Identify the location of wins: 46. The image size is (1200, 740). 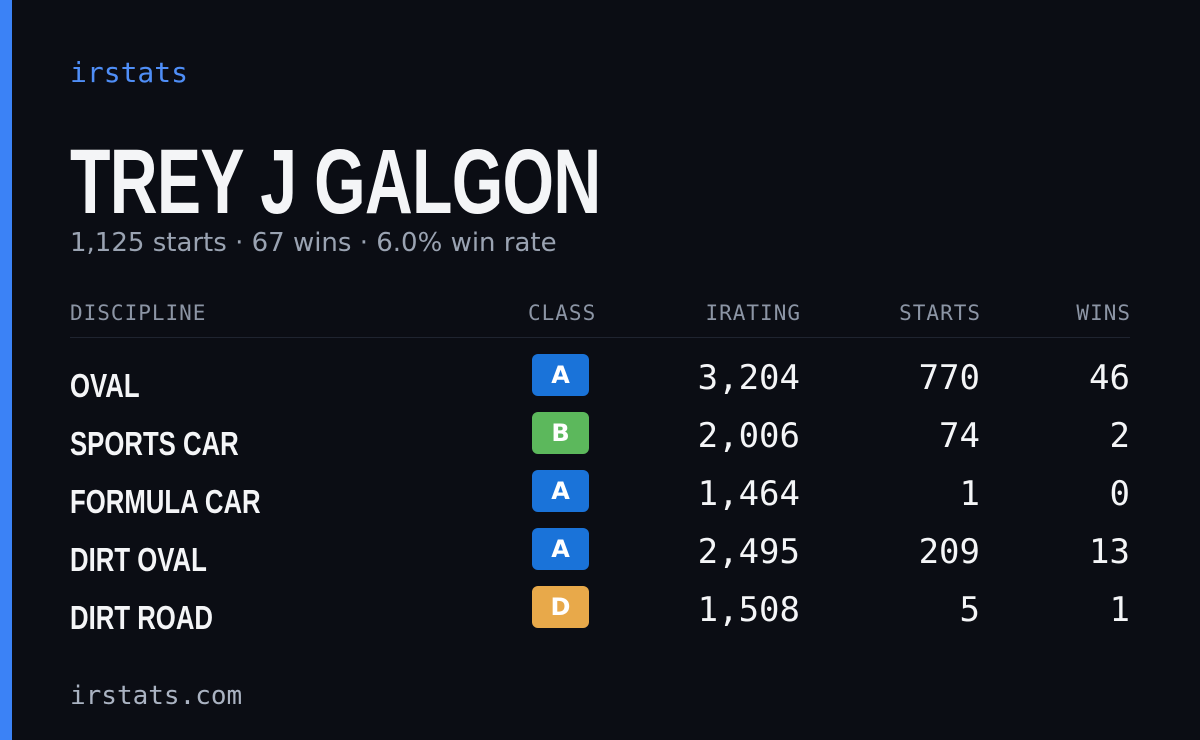
(1109, 378).